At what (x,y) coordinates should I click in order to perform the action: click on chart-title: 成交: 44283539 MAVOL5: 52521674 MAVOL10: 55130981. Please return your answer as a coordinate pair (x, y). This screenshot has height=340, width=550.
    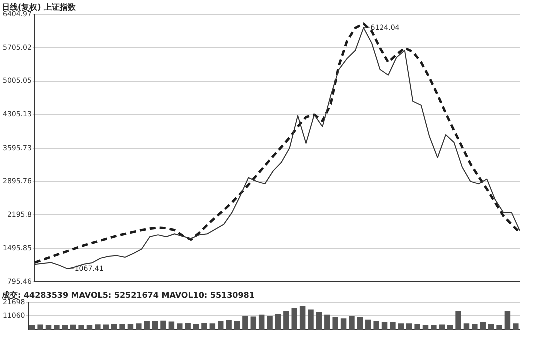
    Looking at the image, I should click on (128, 295).